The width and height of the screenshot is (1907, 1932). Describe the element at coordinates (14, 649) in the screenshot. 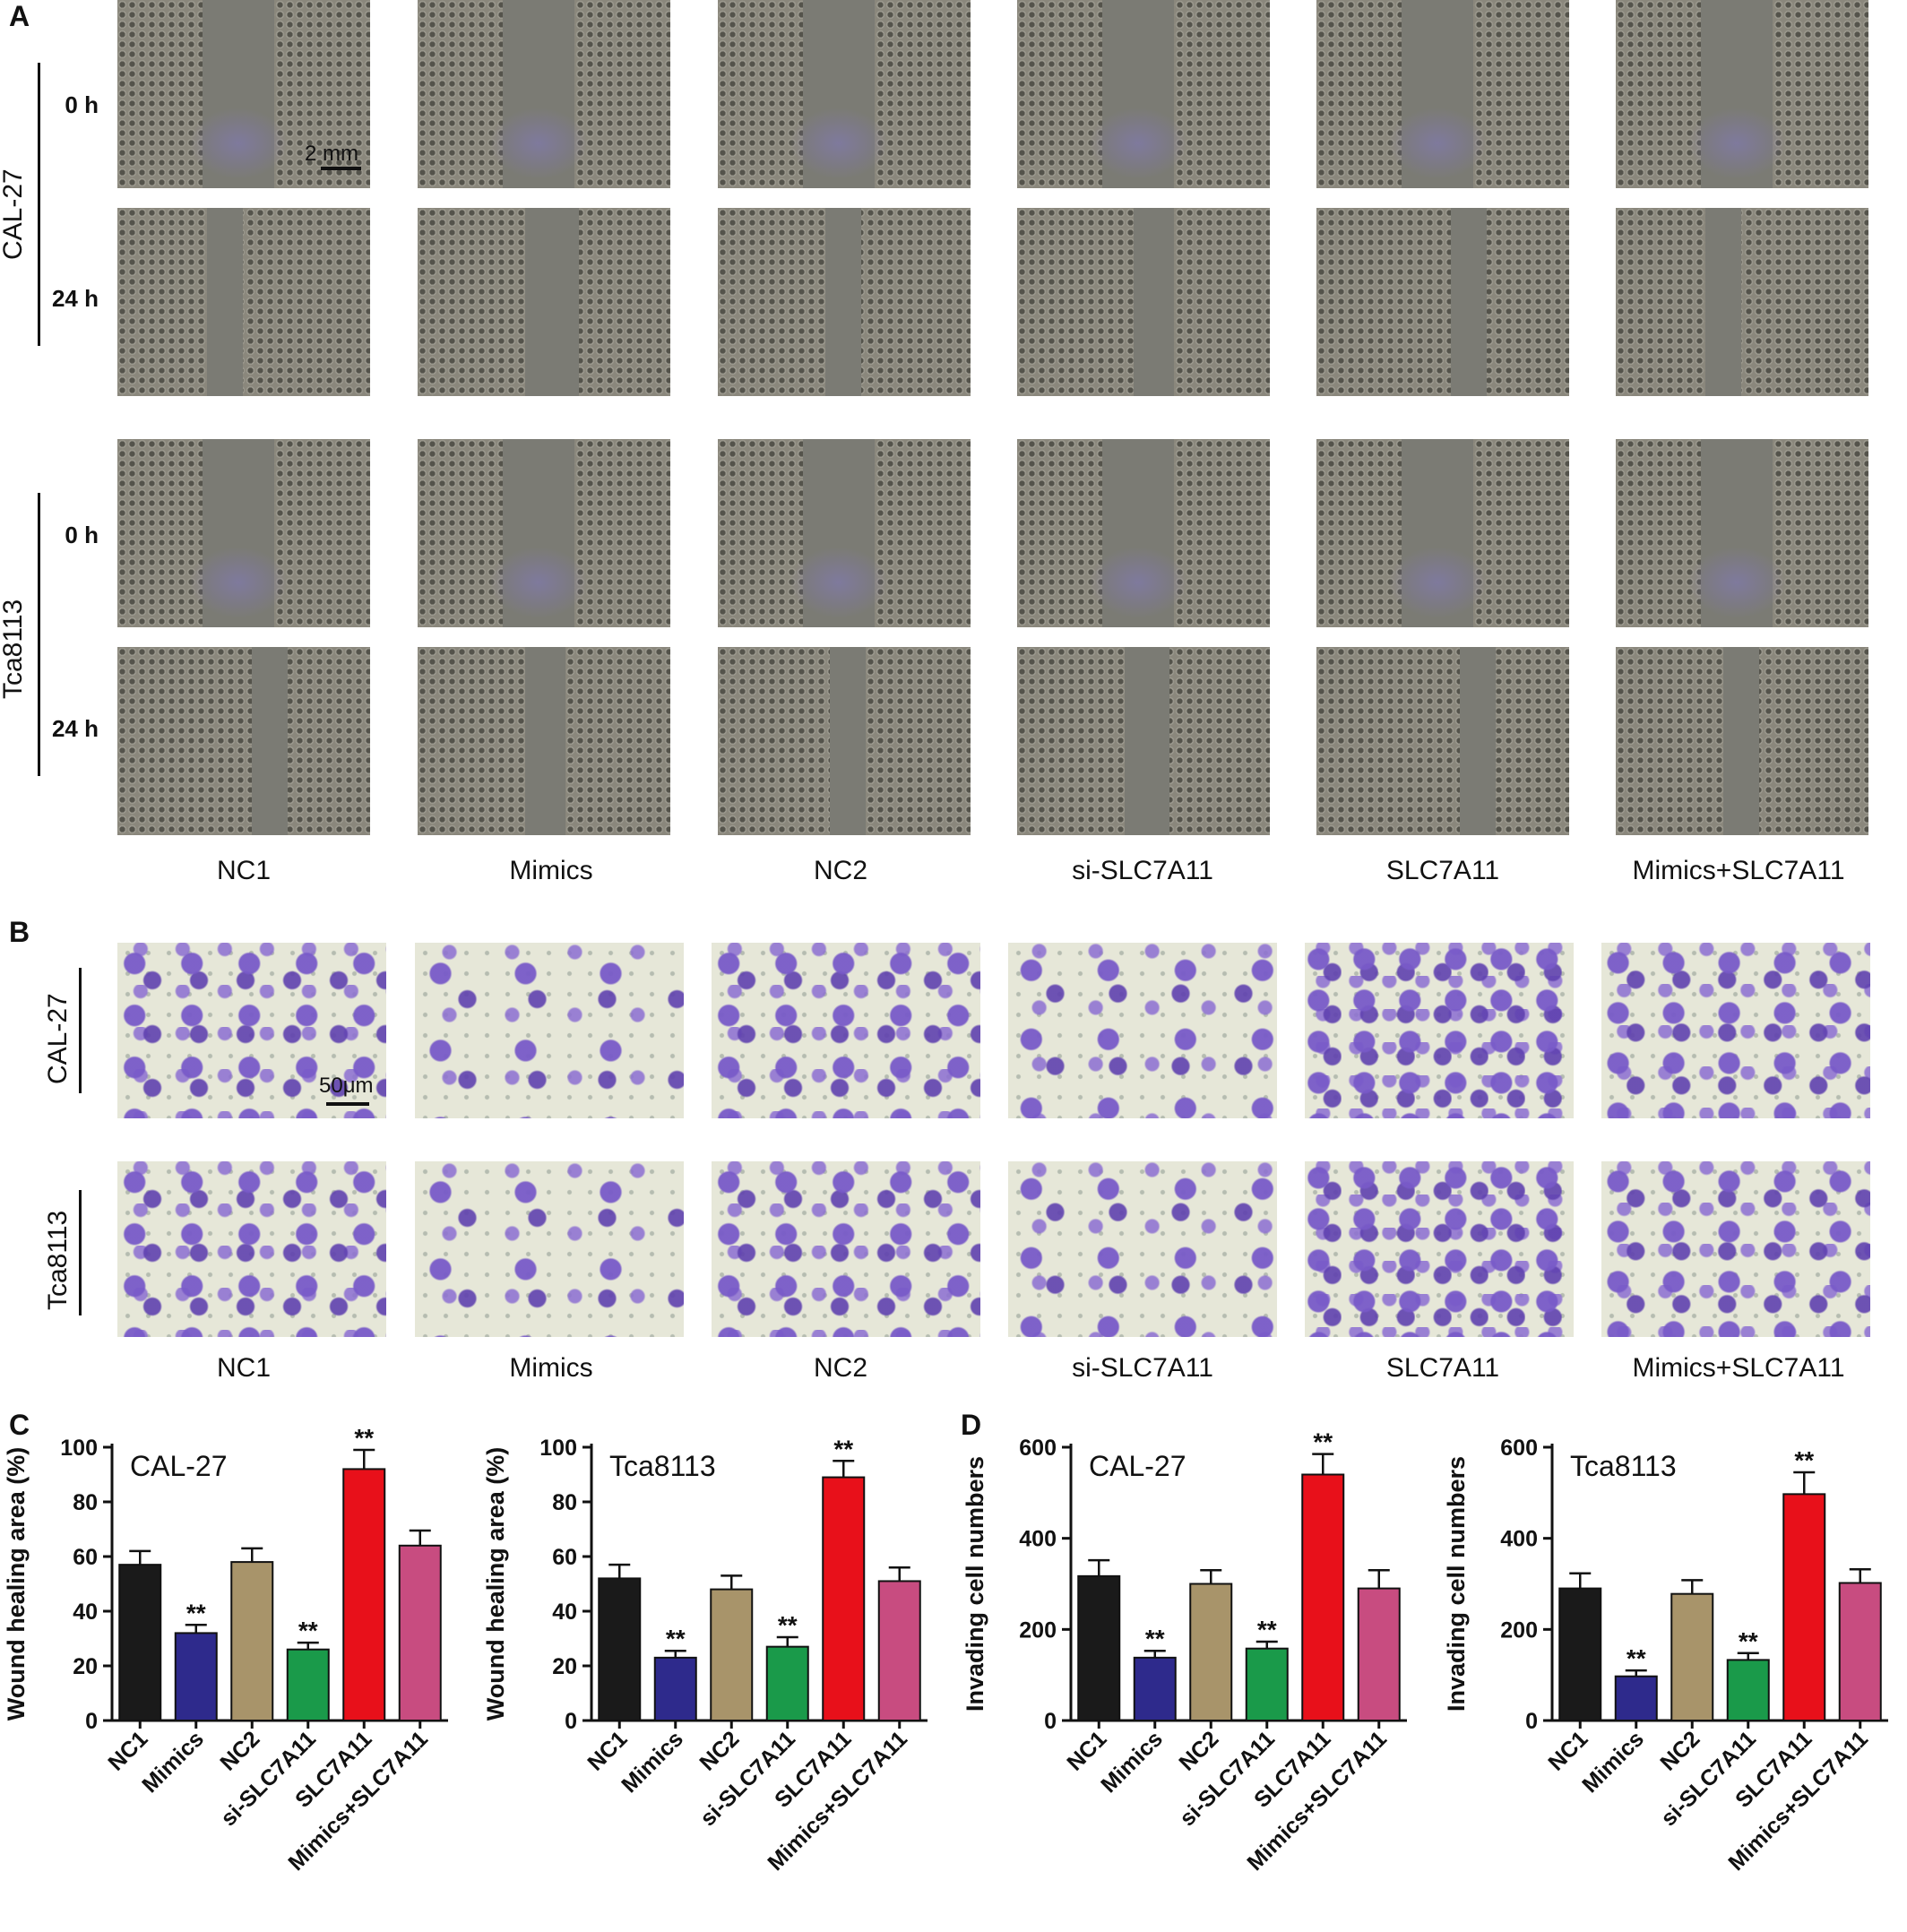

I see `panel-a-tca8113-label: Tca8113` at that location.